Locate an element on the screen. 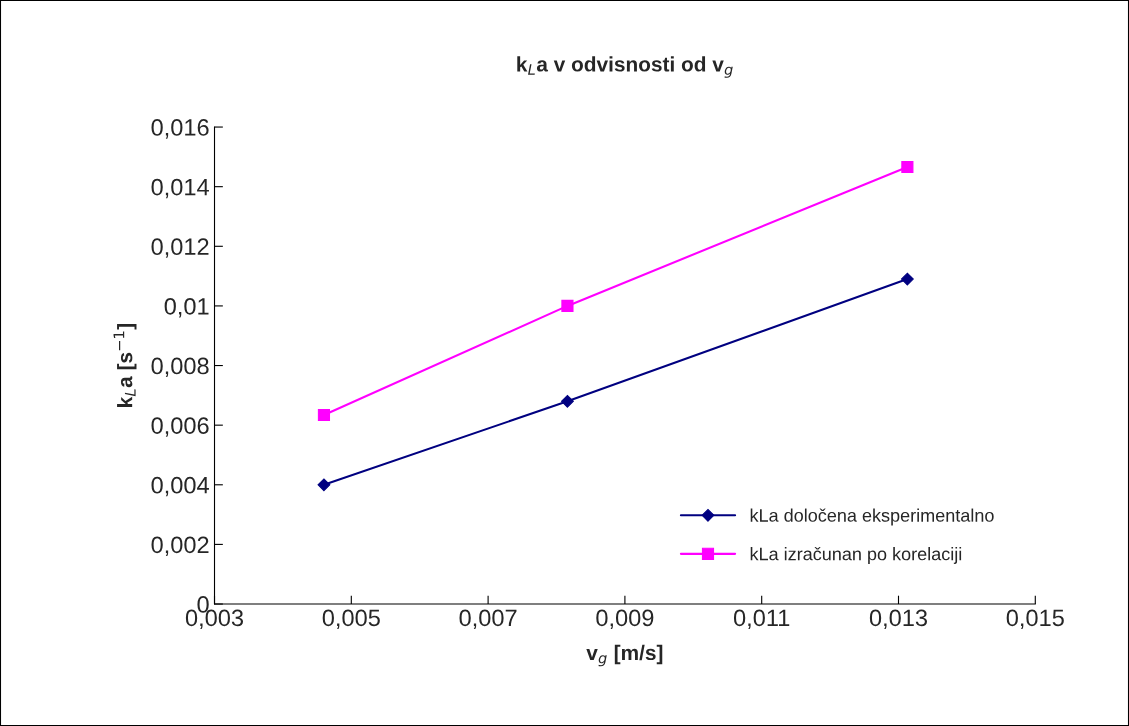 This screenshot has height=726, width=1129. chart-title: k$_{L}$a v odvisnosti od v$_{g}$ is located at coordinates (625, 67).